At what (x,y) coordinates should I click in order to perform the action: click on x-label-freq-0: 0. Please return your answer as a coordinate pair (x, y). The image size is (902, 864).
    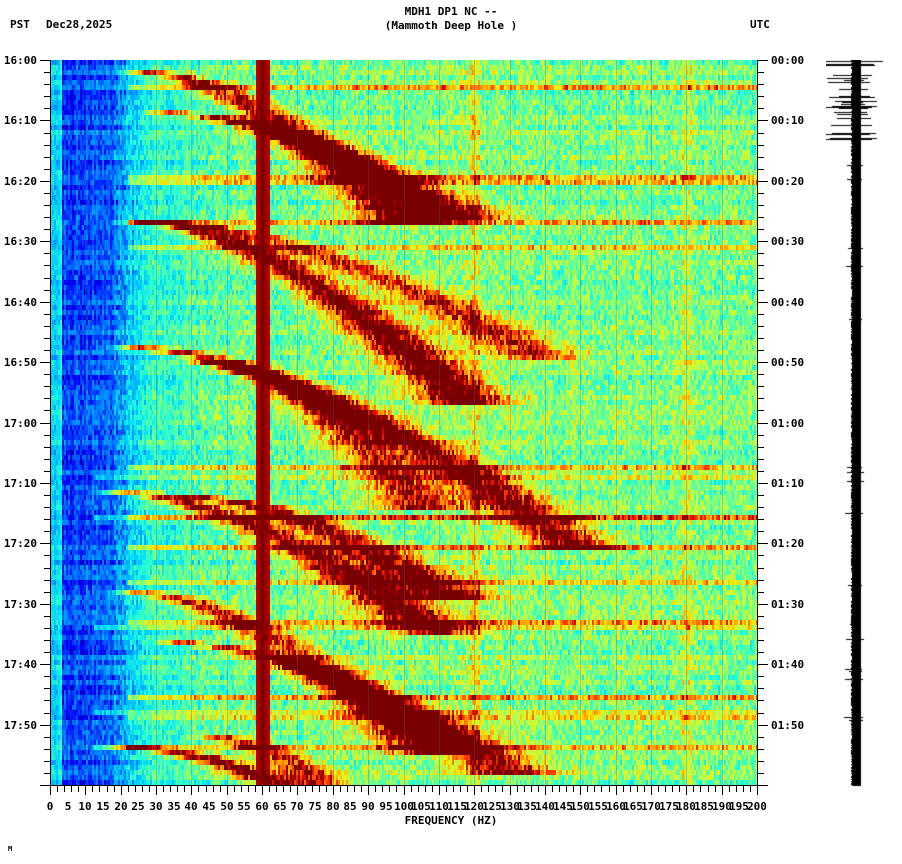
    Looking at the image, I should click on (50, 806).